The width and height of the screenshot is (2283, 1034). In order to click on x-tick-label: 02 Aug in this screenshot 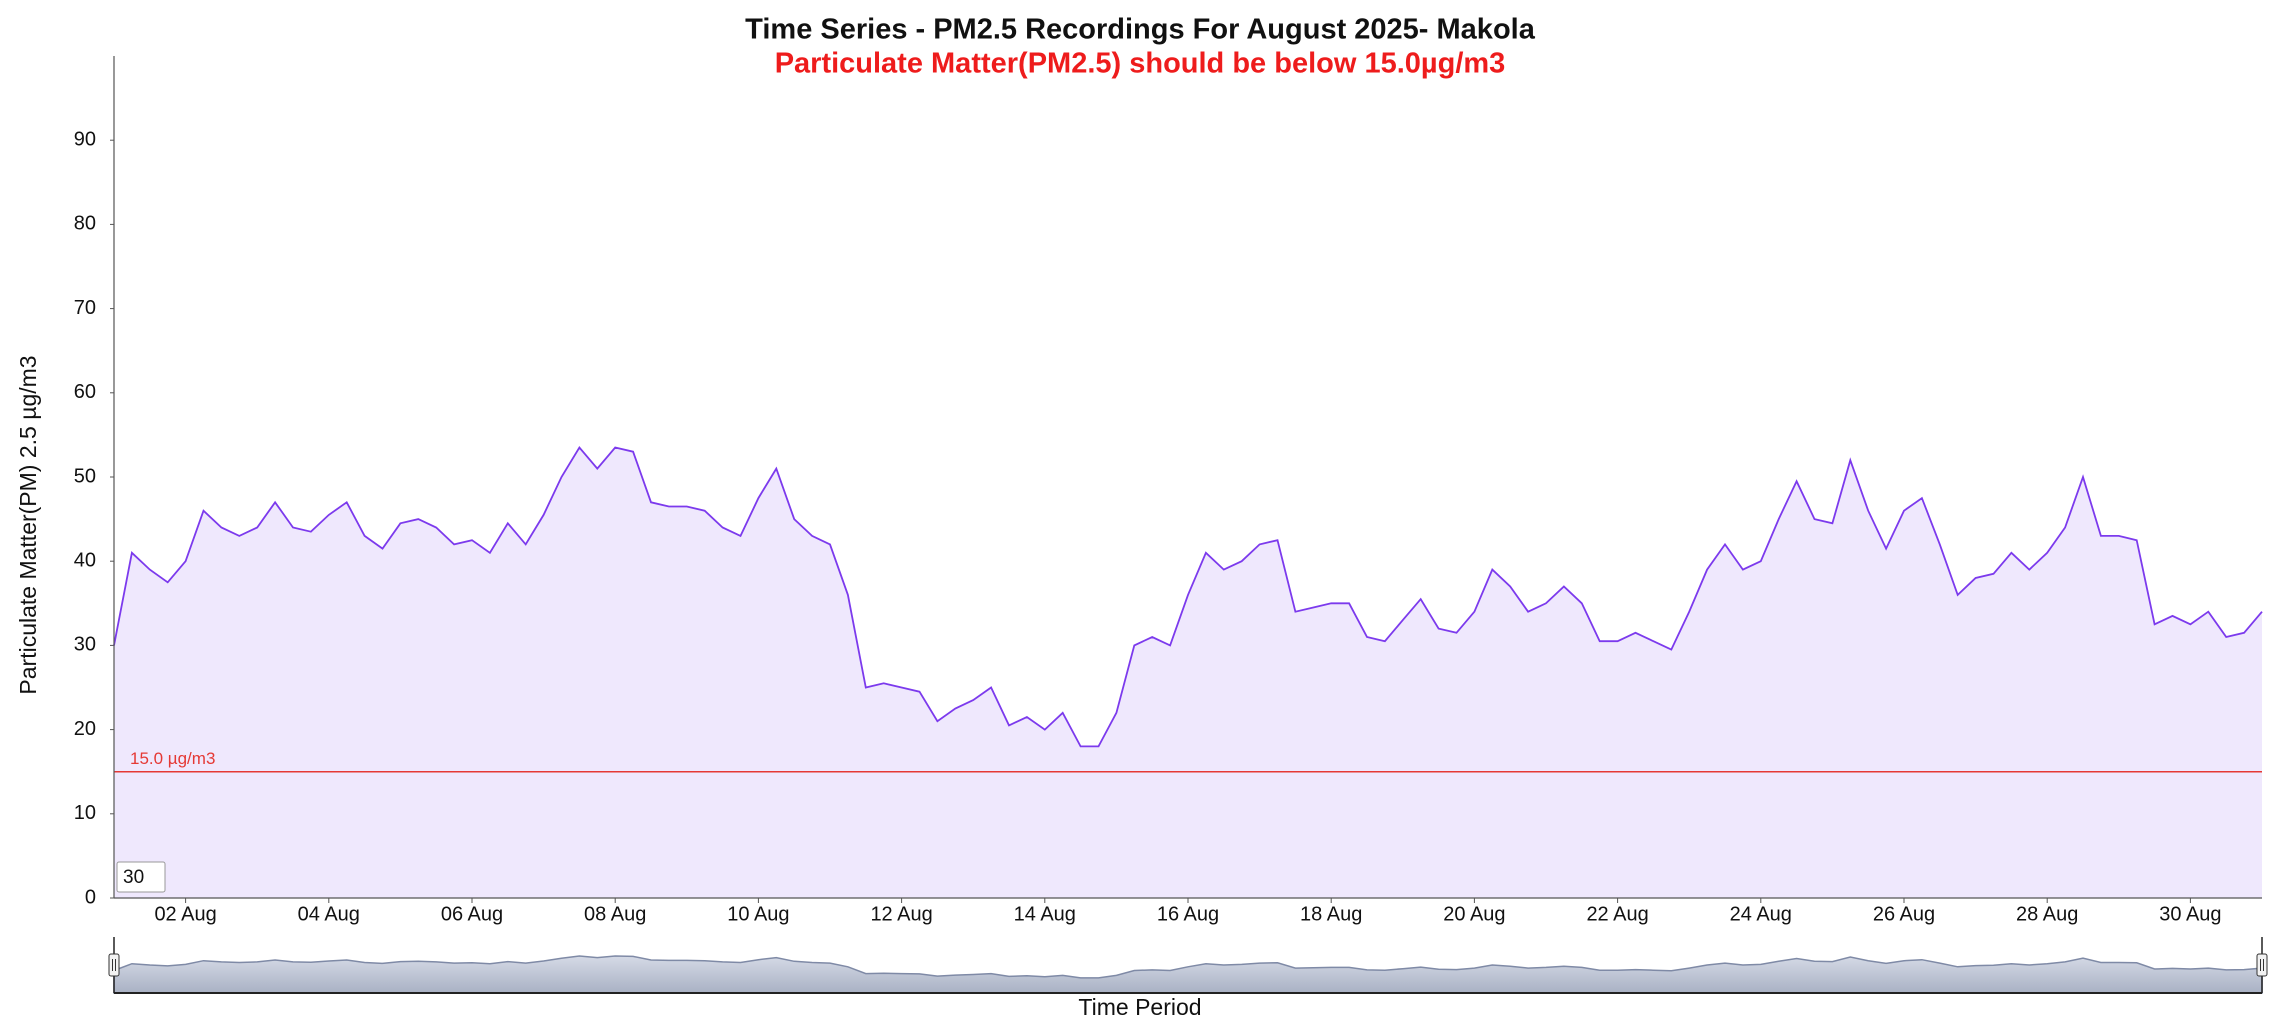, I will do `click(185, 914)`.